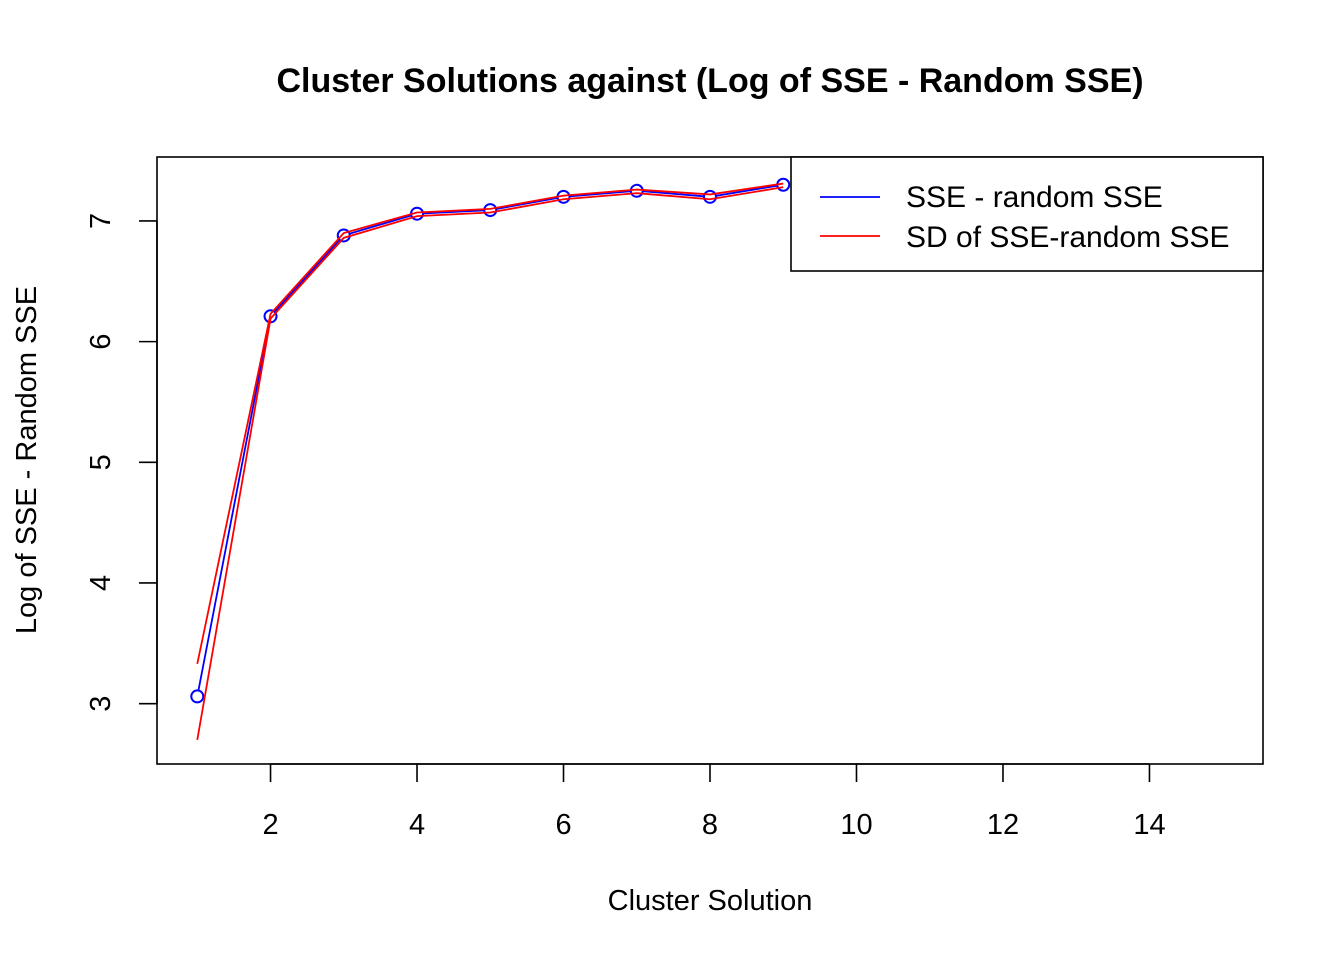 This screenshot has width=1344, height=960. I want to click on legend: SSE - random SSE SD of SSE-random SSE, so click(1027, 214).